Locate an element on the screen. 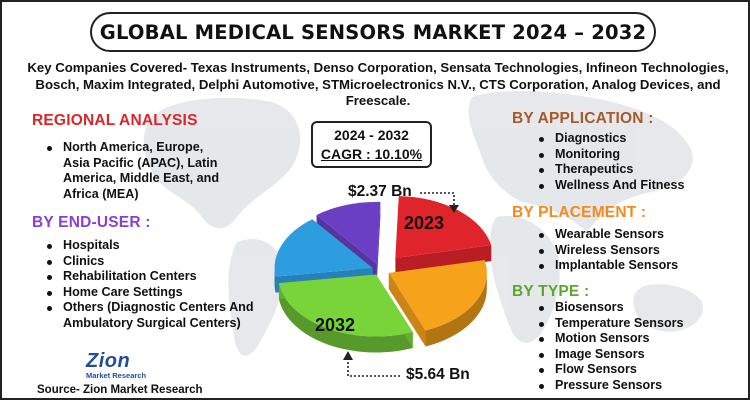 The height and width of the screenshot is (400, 750). value-2023: $2.37 Bn is located at coordinates (380, 191).